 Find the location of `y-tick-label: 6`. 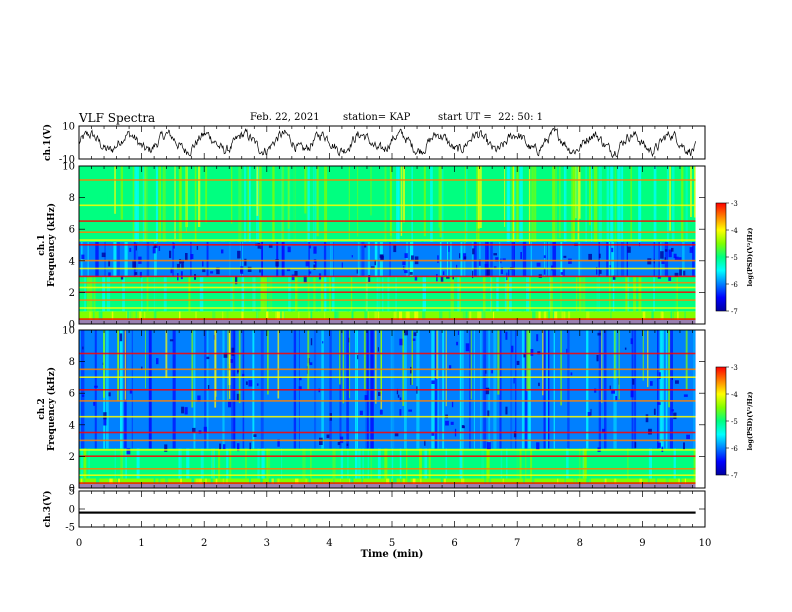

y-tick-label: 6 is located at coordinates (72, 230).